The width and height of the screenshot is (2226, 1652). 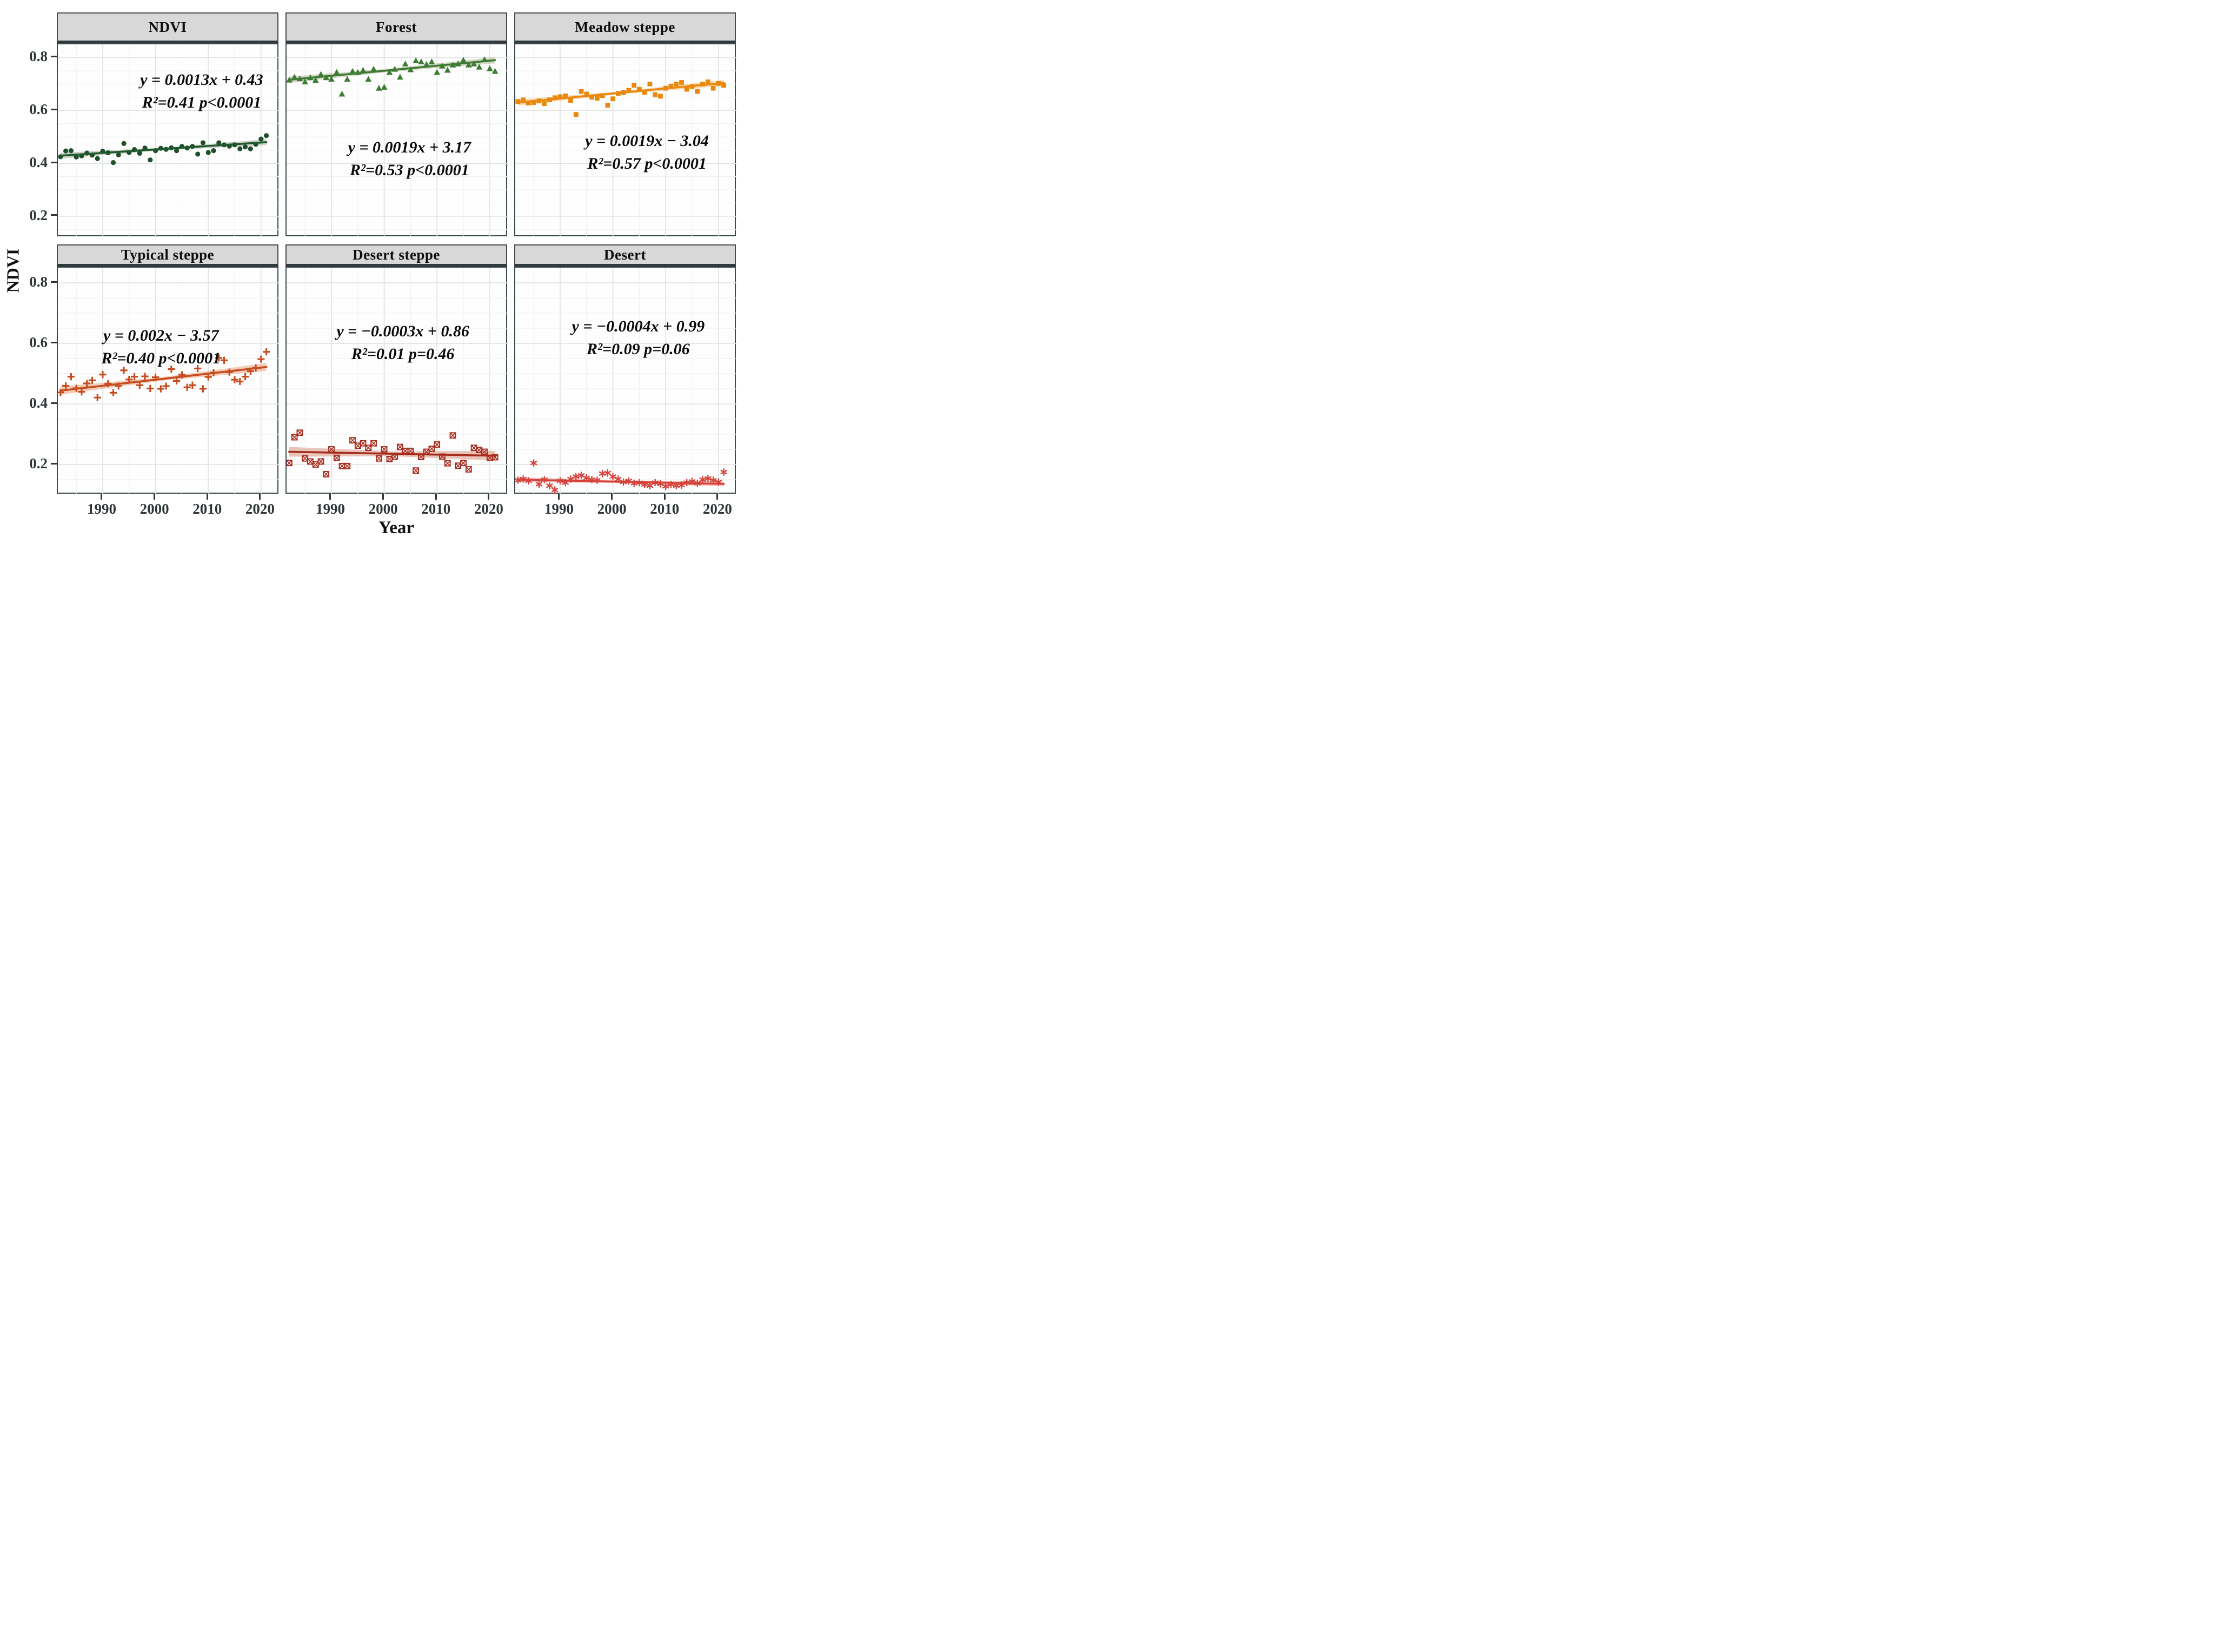 I want to click on facet-strip: Desert steppe, so click(x=396, y=255).